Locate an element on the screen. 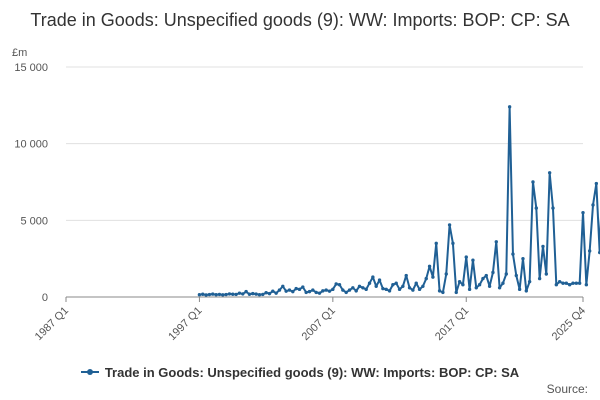 This screenshot has width=600, height=400. x-tick-label: 1987 Q1 is located at coordinates (52, 324).